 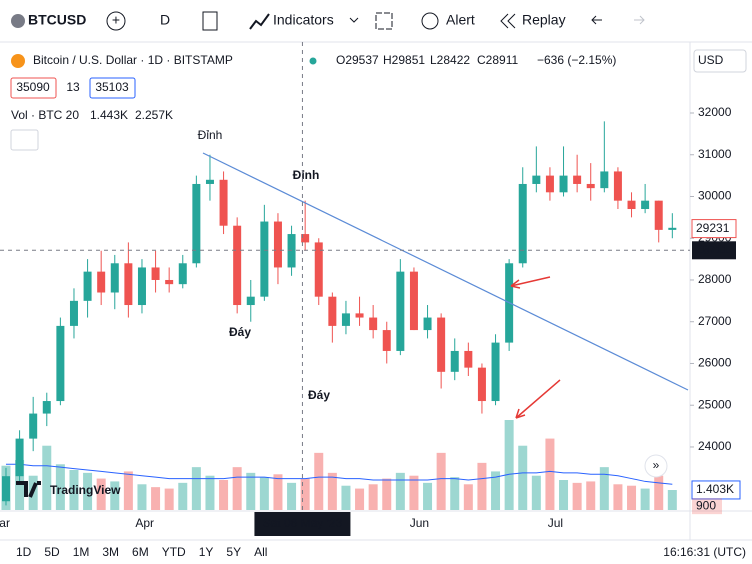 I want to click on last-price: 29231, so click(x=713, y=228).